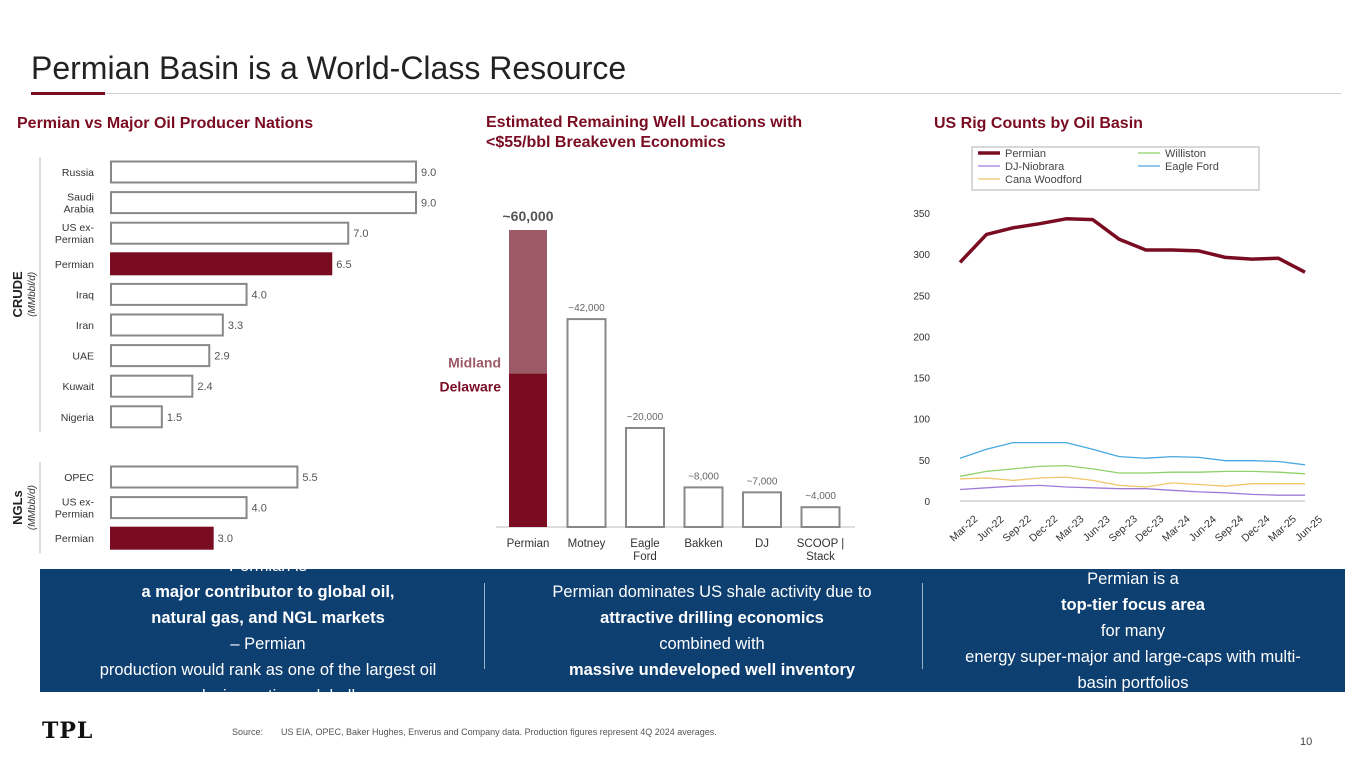  What do you see at coordinates (723, 93) in the screenshot?
I see `title-rule` at bounding box center [723, 93].